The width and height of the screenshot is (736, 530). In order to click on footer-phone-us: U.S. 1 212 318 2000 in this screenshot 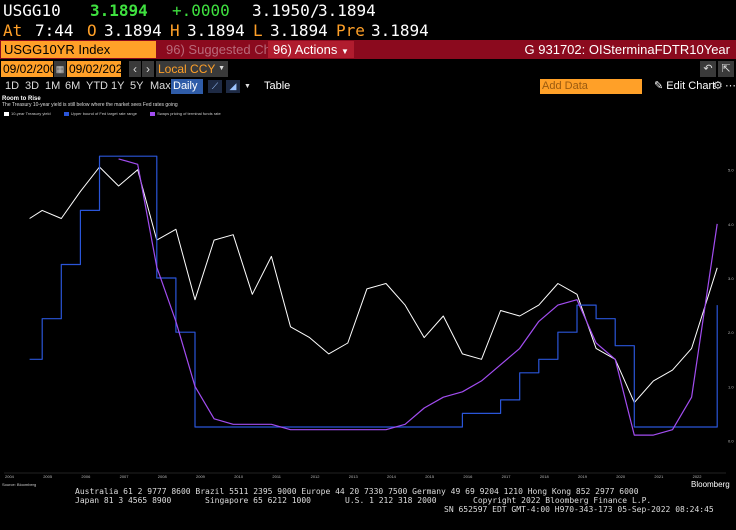, I will do `click(391, 500)`.